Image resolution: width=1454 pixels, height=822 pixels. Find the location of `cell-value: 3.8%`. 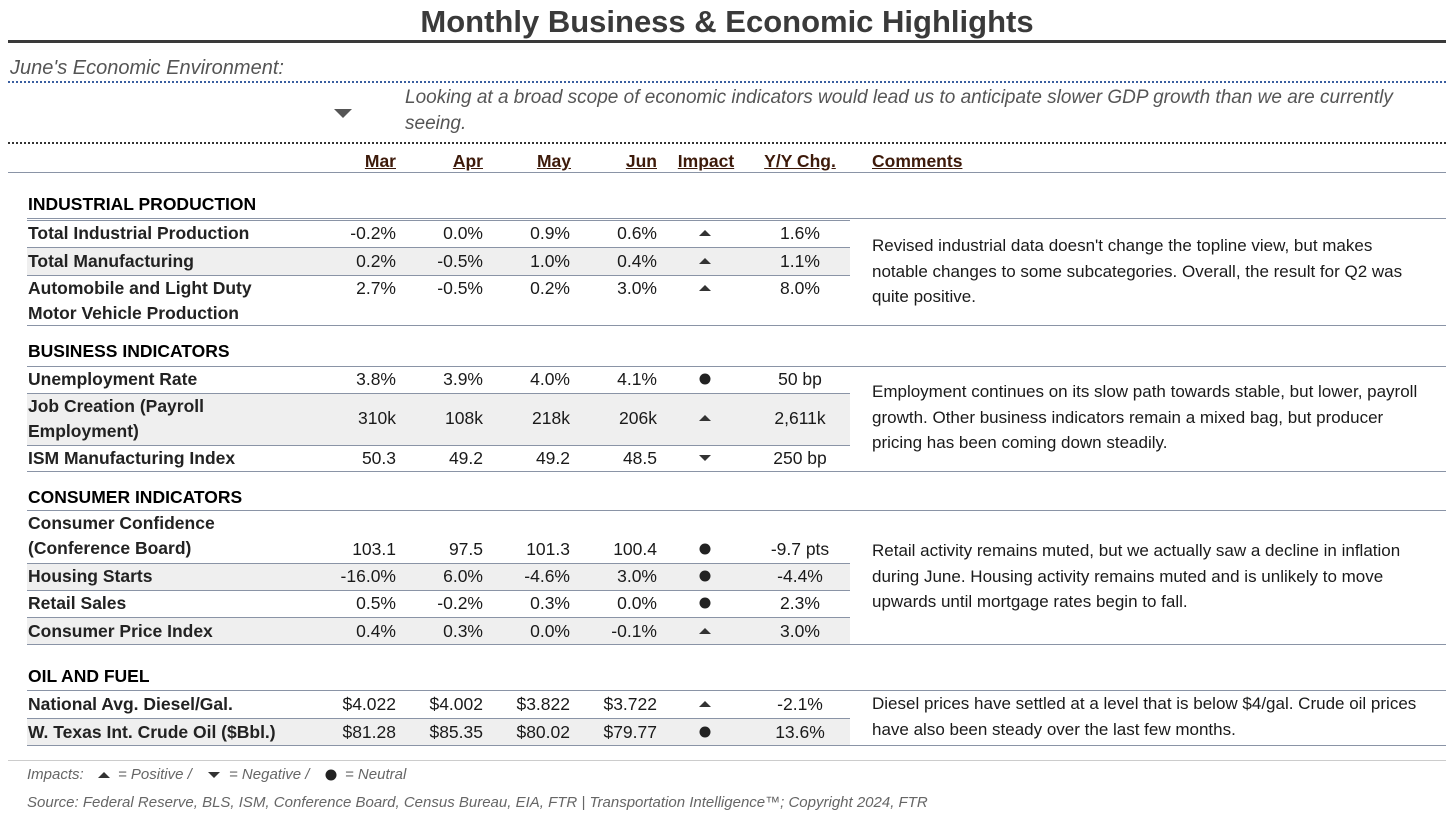

cell-value: 3.8% is located at coordinates (376, 379).